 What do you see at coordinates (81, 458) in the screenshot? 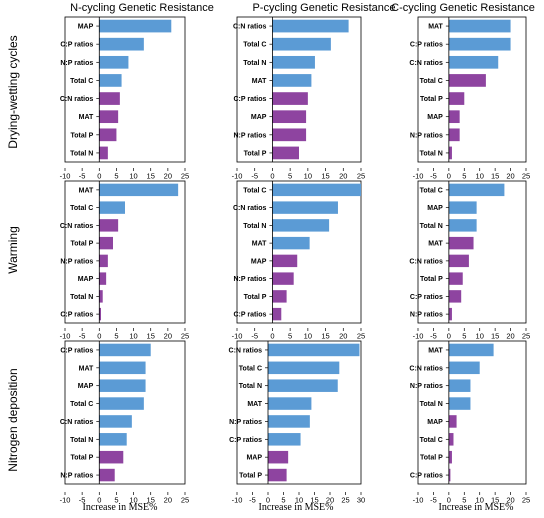
I see `category-label: Total P` at bounding box center [81, 458].